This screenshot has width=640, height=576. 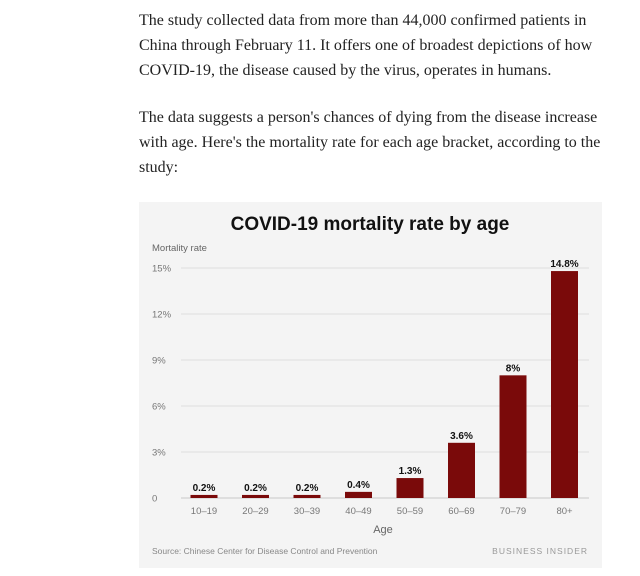 What do you see at coordinates (540, 551) in the screenshot?
I see `brand-logo: BUSINESS INSIDER` at bounding box center [540, 551].